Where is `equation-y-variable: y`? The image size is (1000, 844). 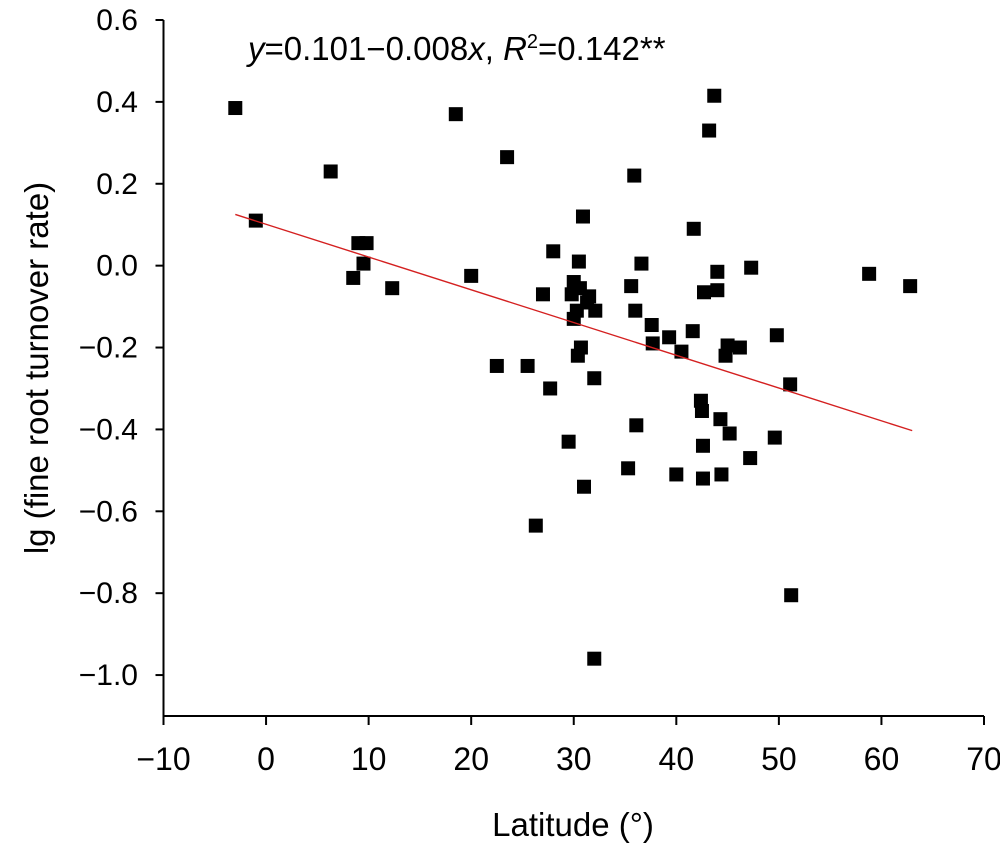 equation-y-variable: y is located at coordinates (256, 48).